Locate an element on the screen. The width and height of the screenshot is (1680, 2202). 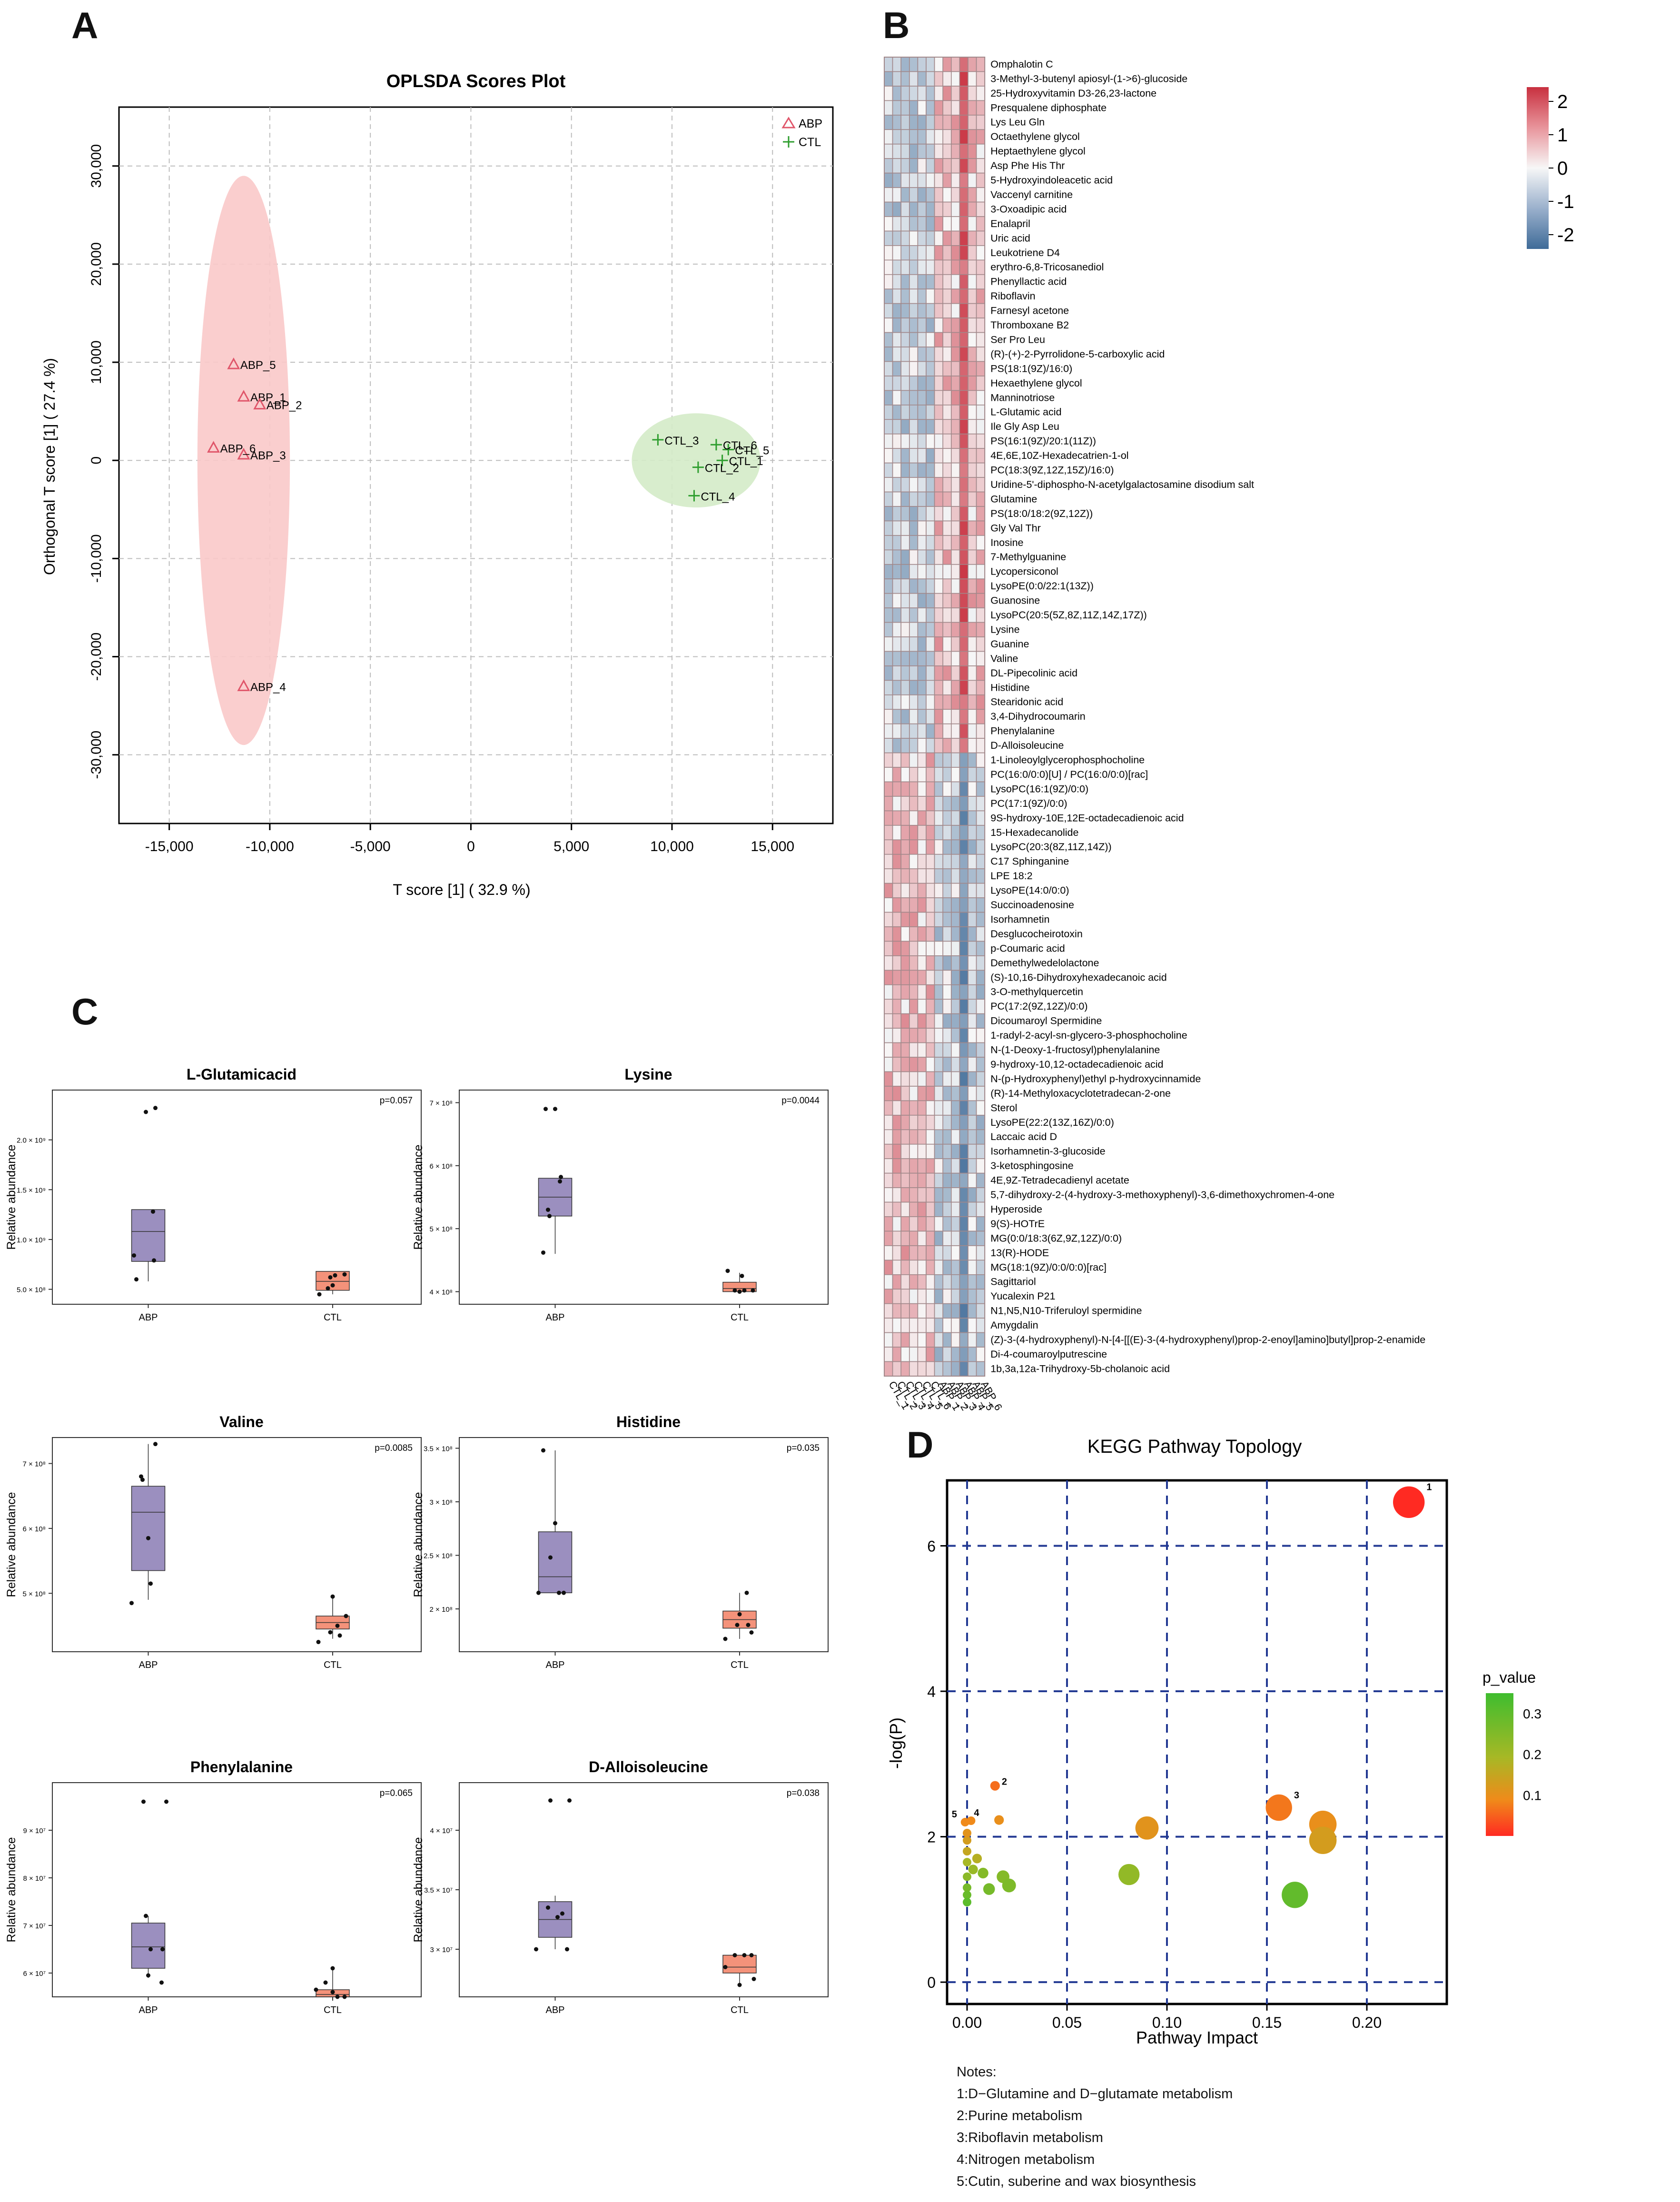
colorbar-tick-label: 2 is located at coordinates (1563, 101).